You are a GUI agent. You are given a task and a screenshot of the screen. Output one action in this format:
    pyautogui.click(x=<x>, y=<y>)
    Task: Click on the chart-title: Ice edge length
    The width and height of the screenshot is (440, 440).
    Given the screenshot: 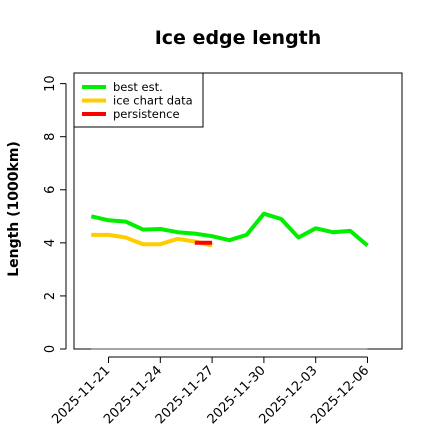 What is the action you would take?
    pyautogui.click(x=238, y=38)
    